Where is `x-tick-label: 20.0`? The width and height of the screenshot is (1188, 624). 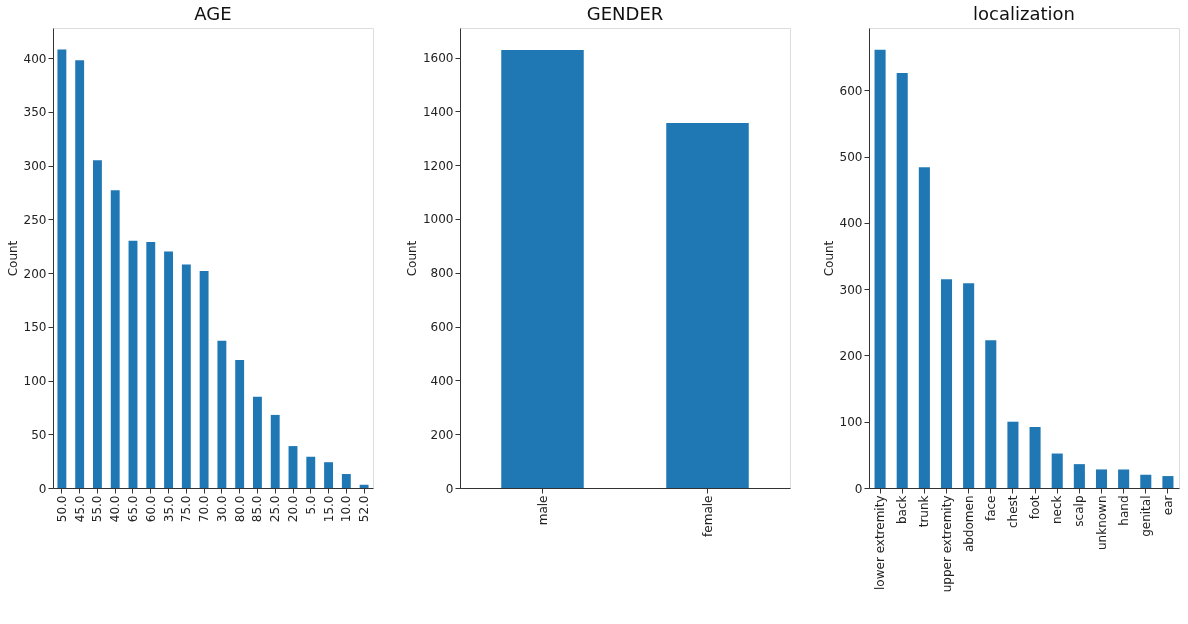
x-tick-label: 20.0 is located at coordinates (293, 509).